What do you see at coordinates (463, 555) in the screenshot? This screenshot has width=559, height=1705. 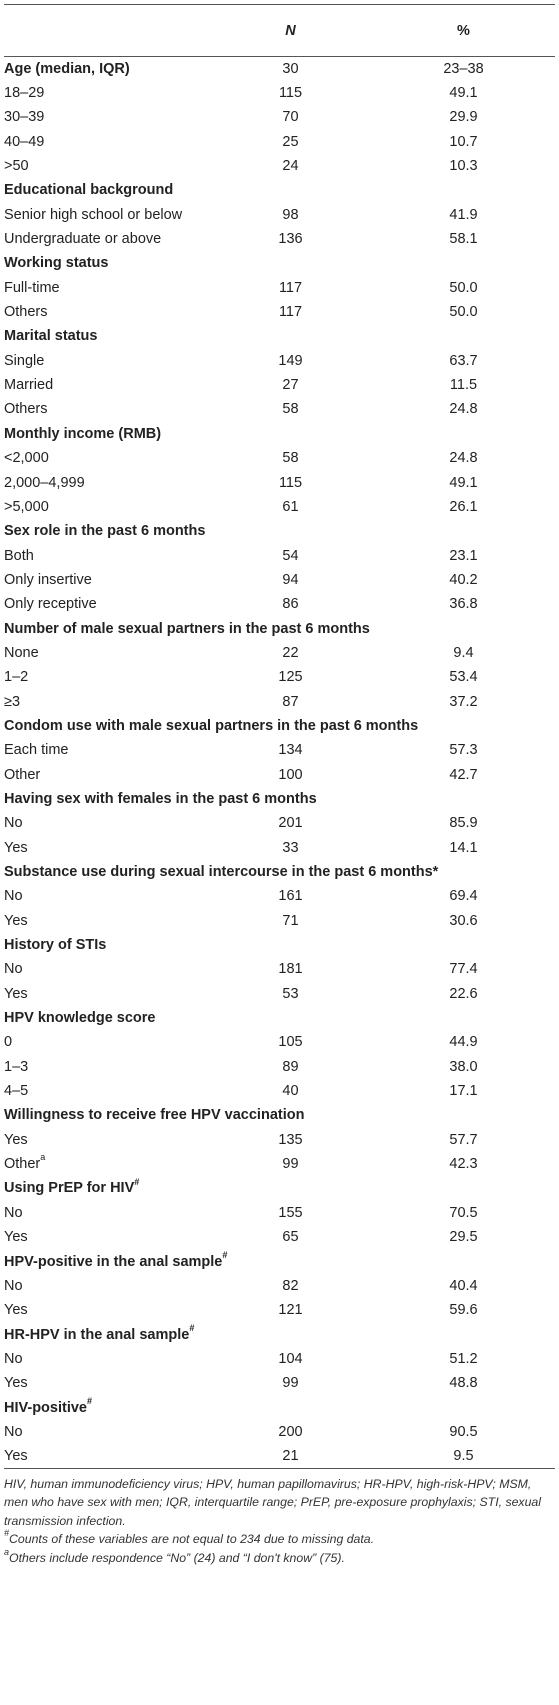 I see `row-percent: 23.1` at bounding box center [463, 555].